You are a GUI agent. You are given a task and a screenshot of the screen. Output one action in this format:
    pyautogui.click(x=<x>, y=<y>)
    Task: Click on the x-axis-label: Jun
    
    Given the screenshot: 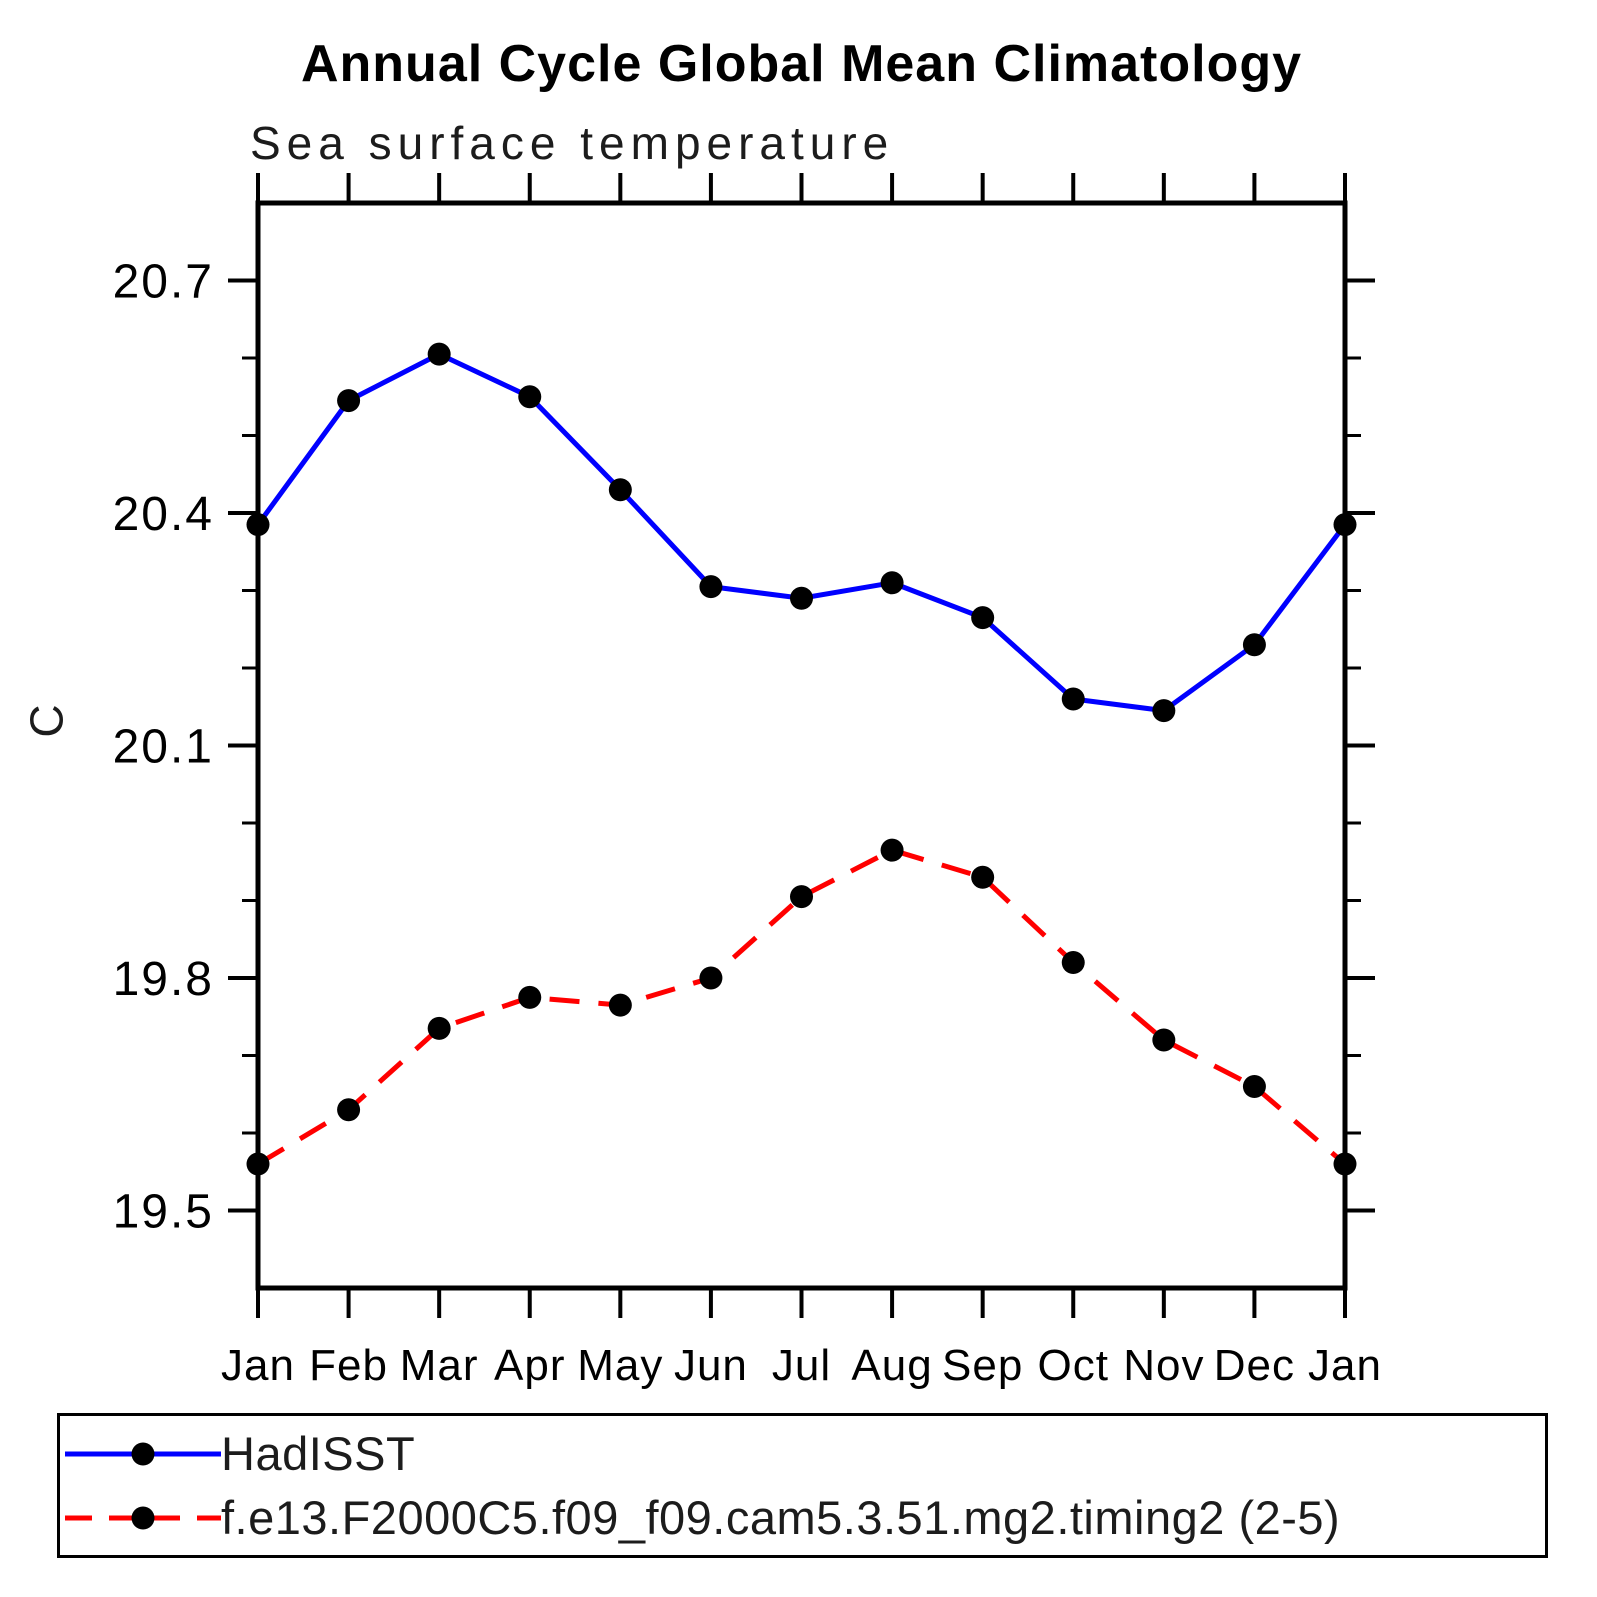 What is the action you would take?
    pyautogui.click(x=711, y=1365)
    